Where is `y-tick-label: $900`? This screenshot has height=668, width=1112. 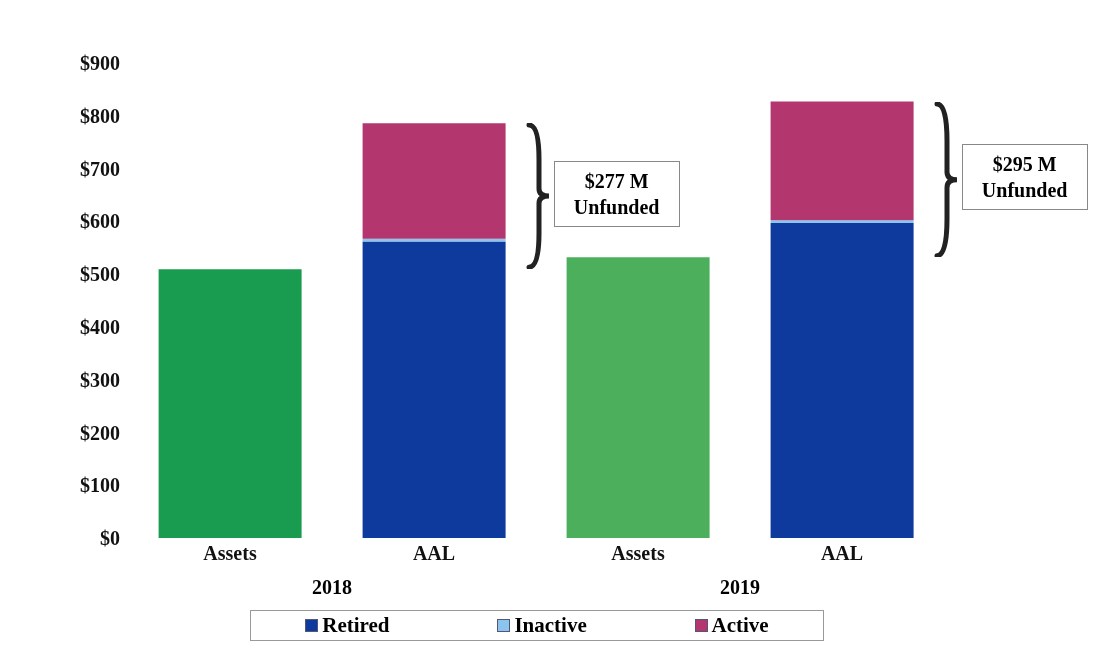
y-tick-label: $900 is located at coordinates (100, 63).